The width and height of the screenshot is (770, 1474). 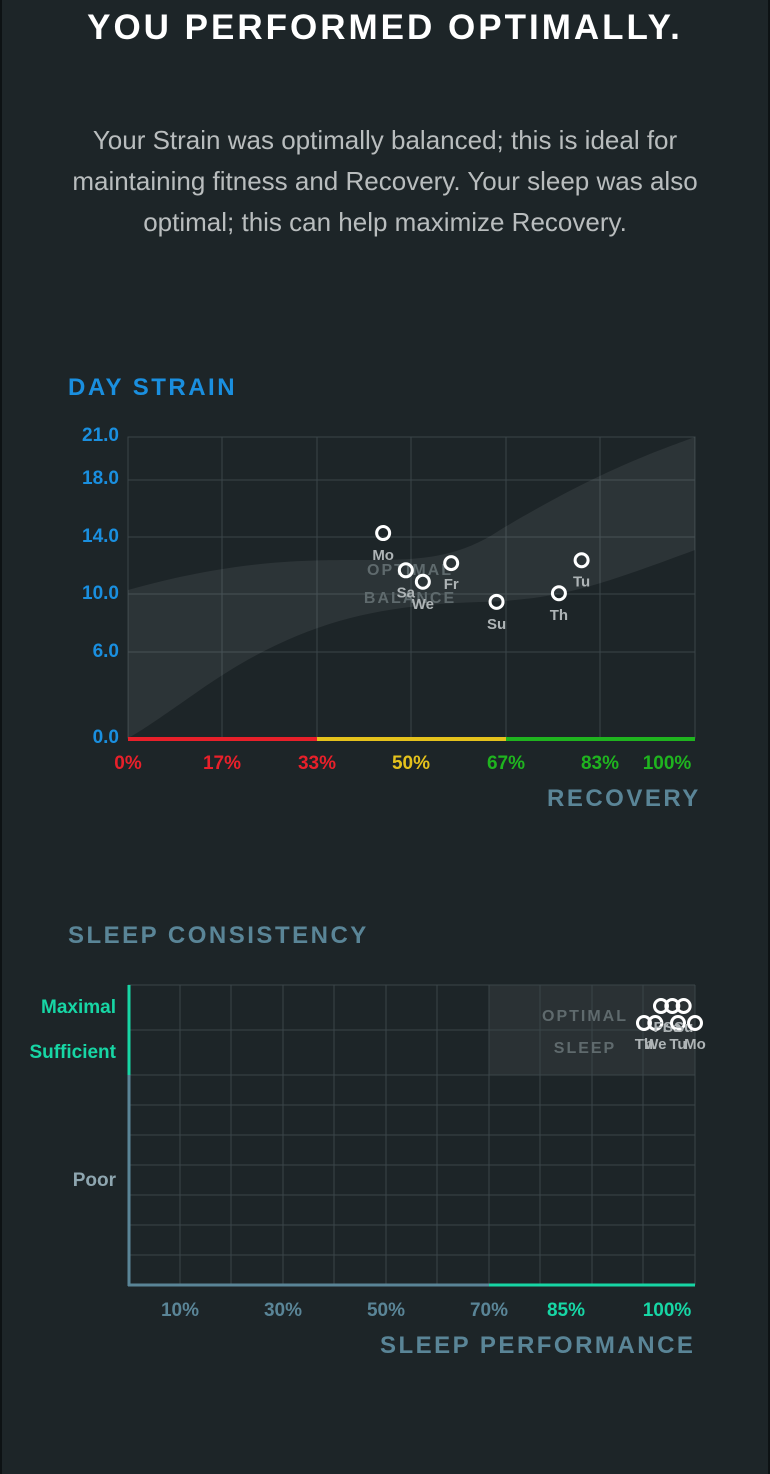 I want to click on optimal-balance-label-2: BALANCE, so click(x=410, y=598).